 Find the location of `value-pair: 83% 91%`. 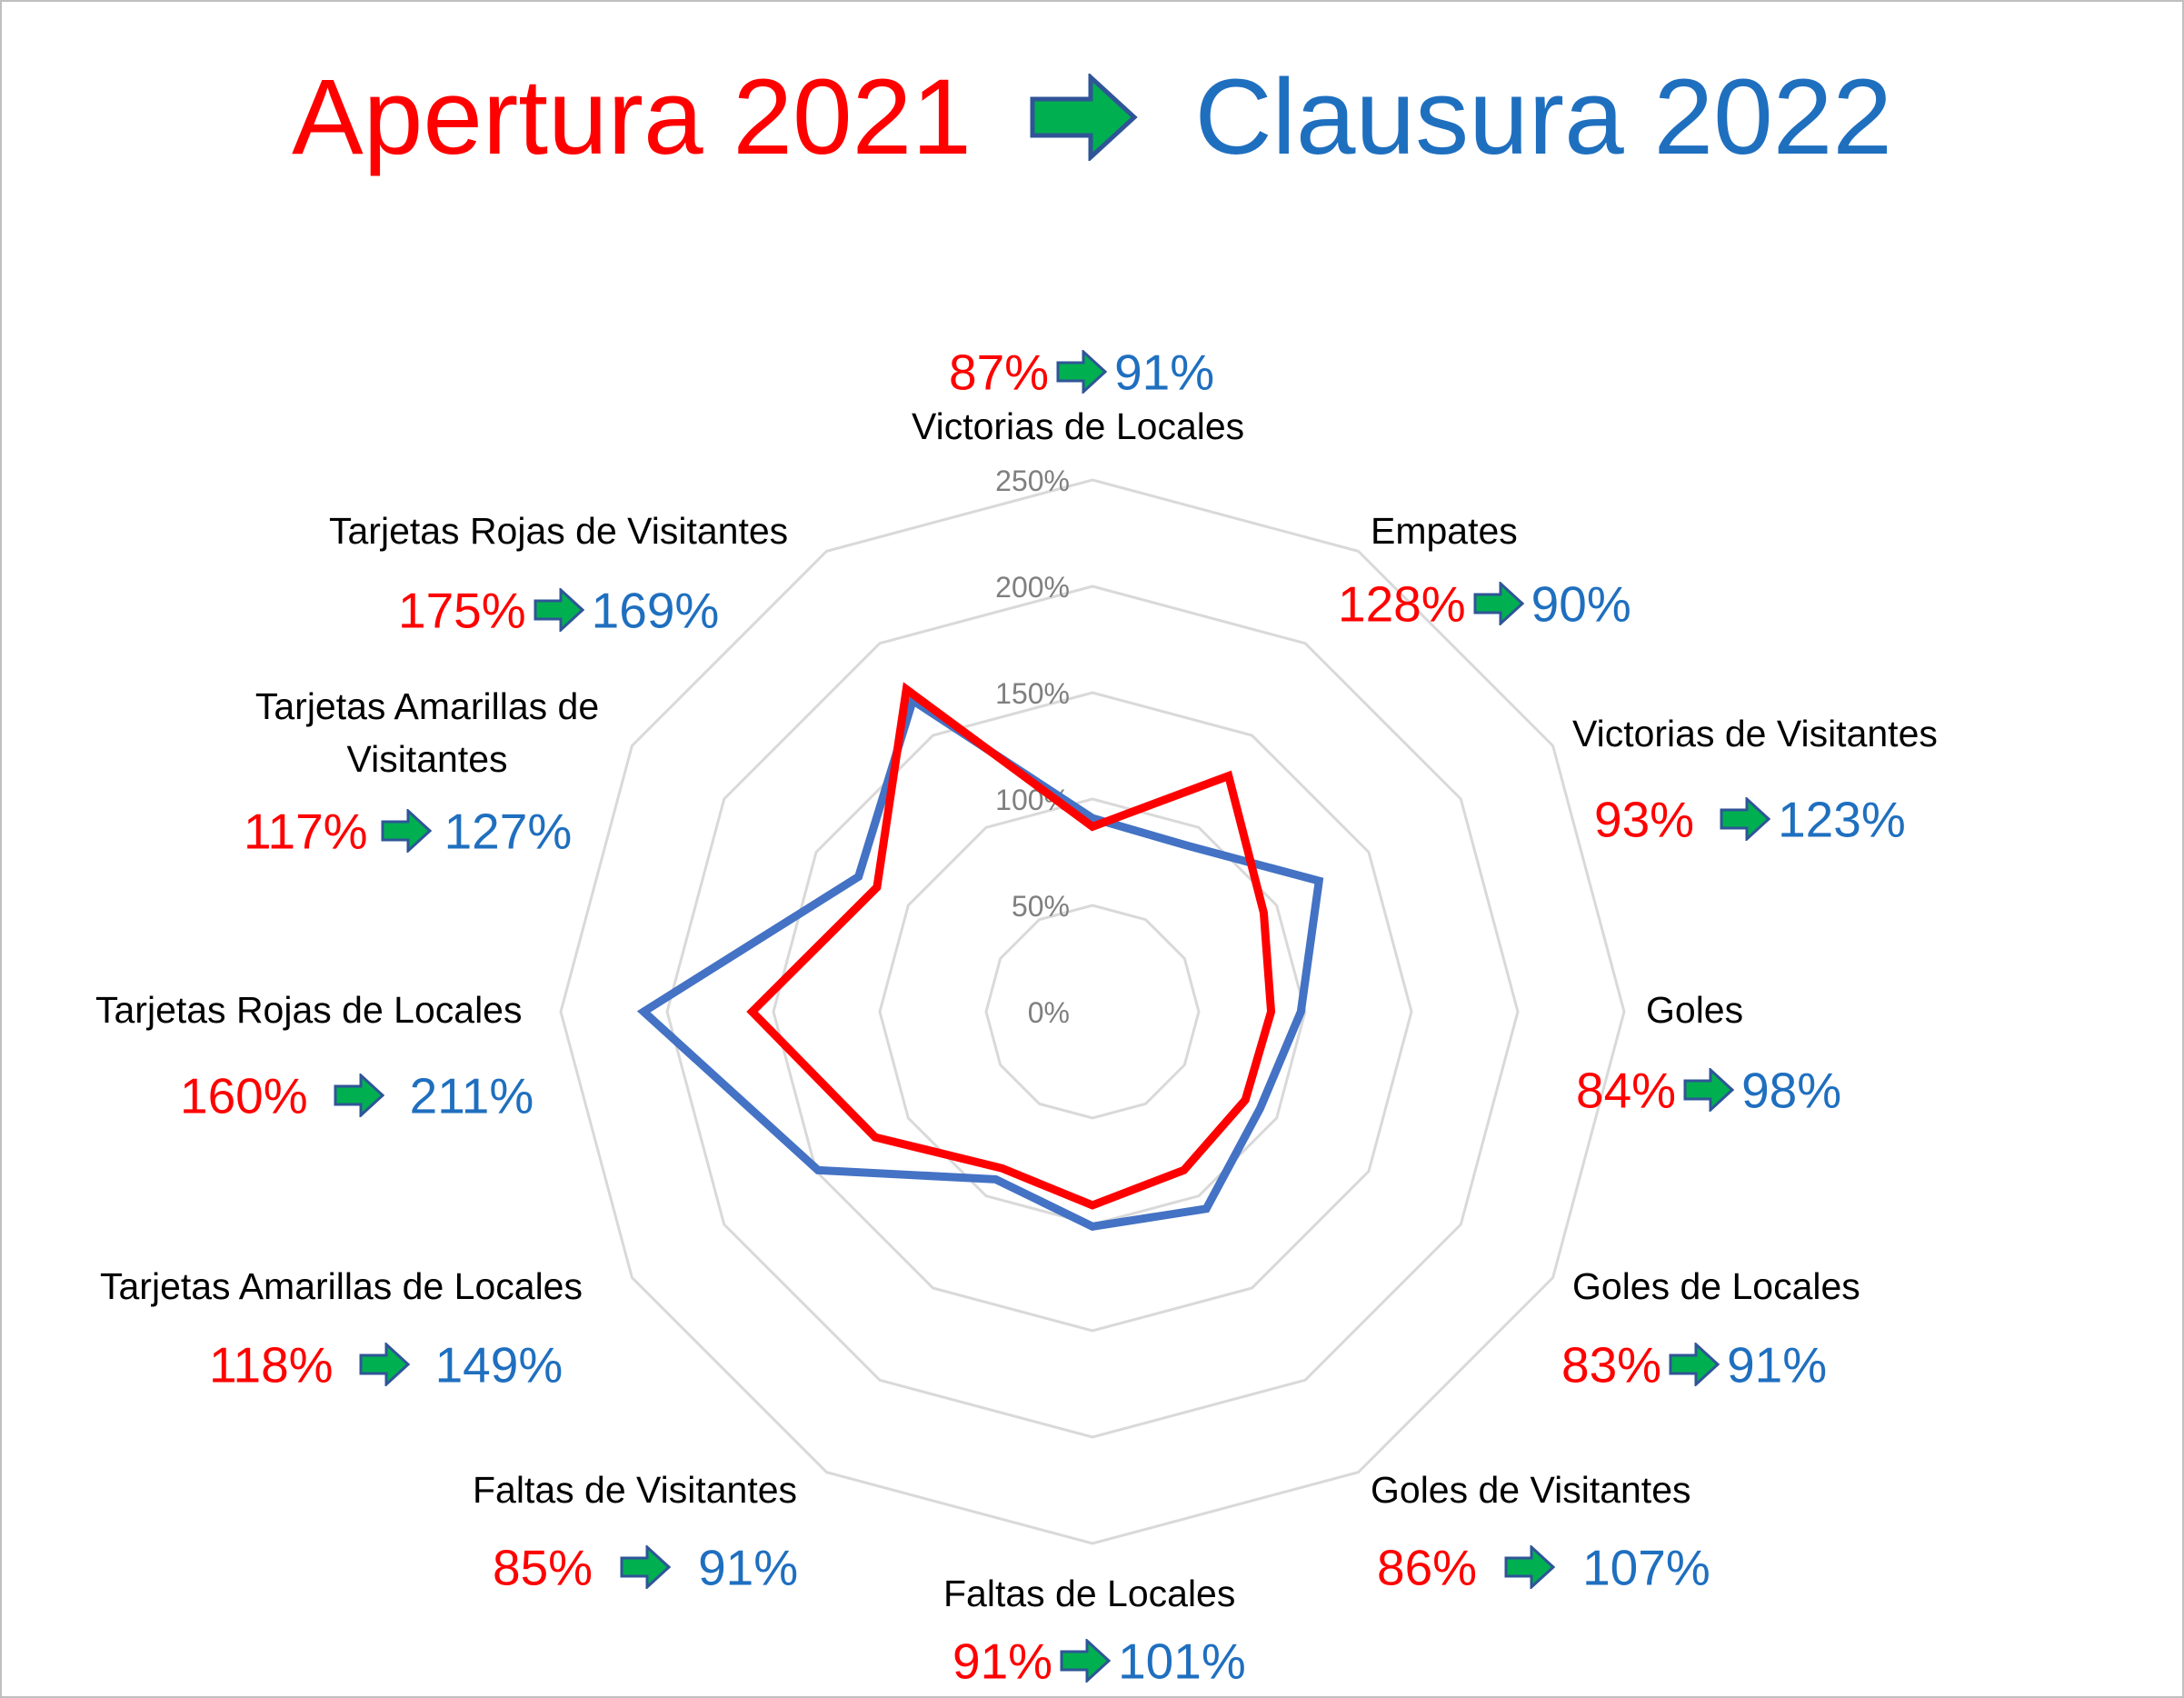

value-pair: 83% 91% is located at coordinates (1694, 1362).